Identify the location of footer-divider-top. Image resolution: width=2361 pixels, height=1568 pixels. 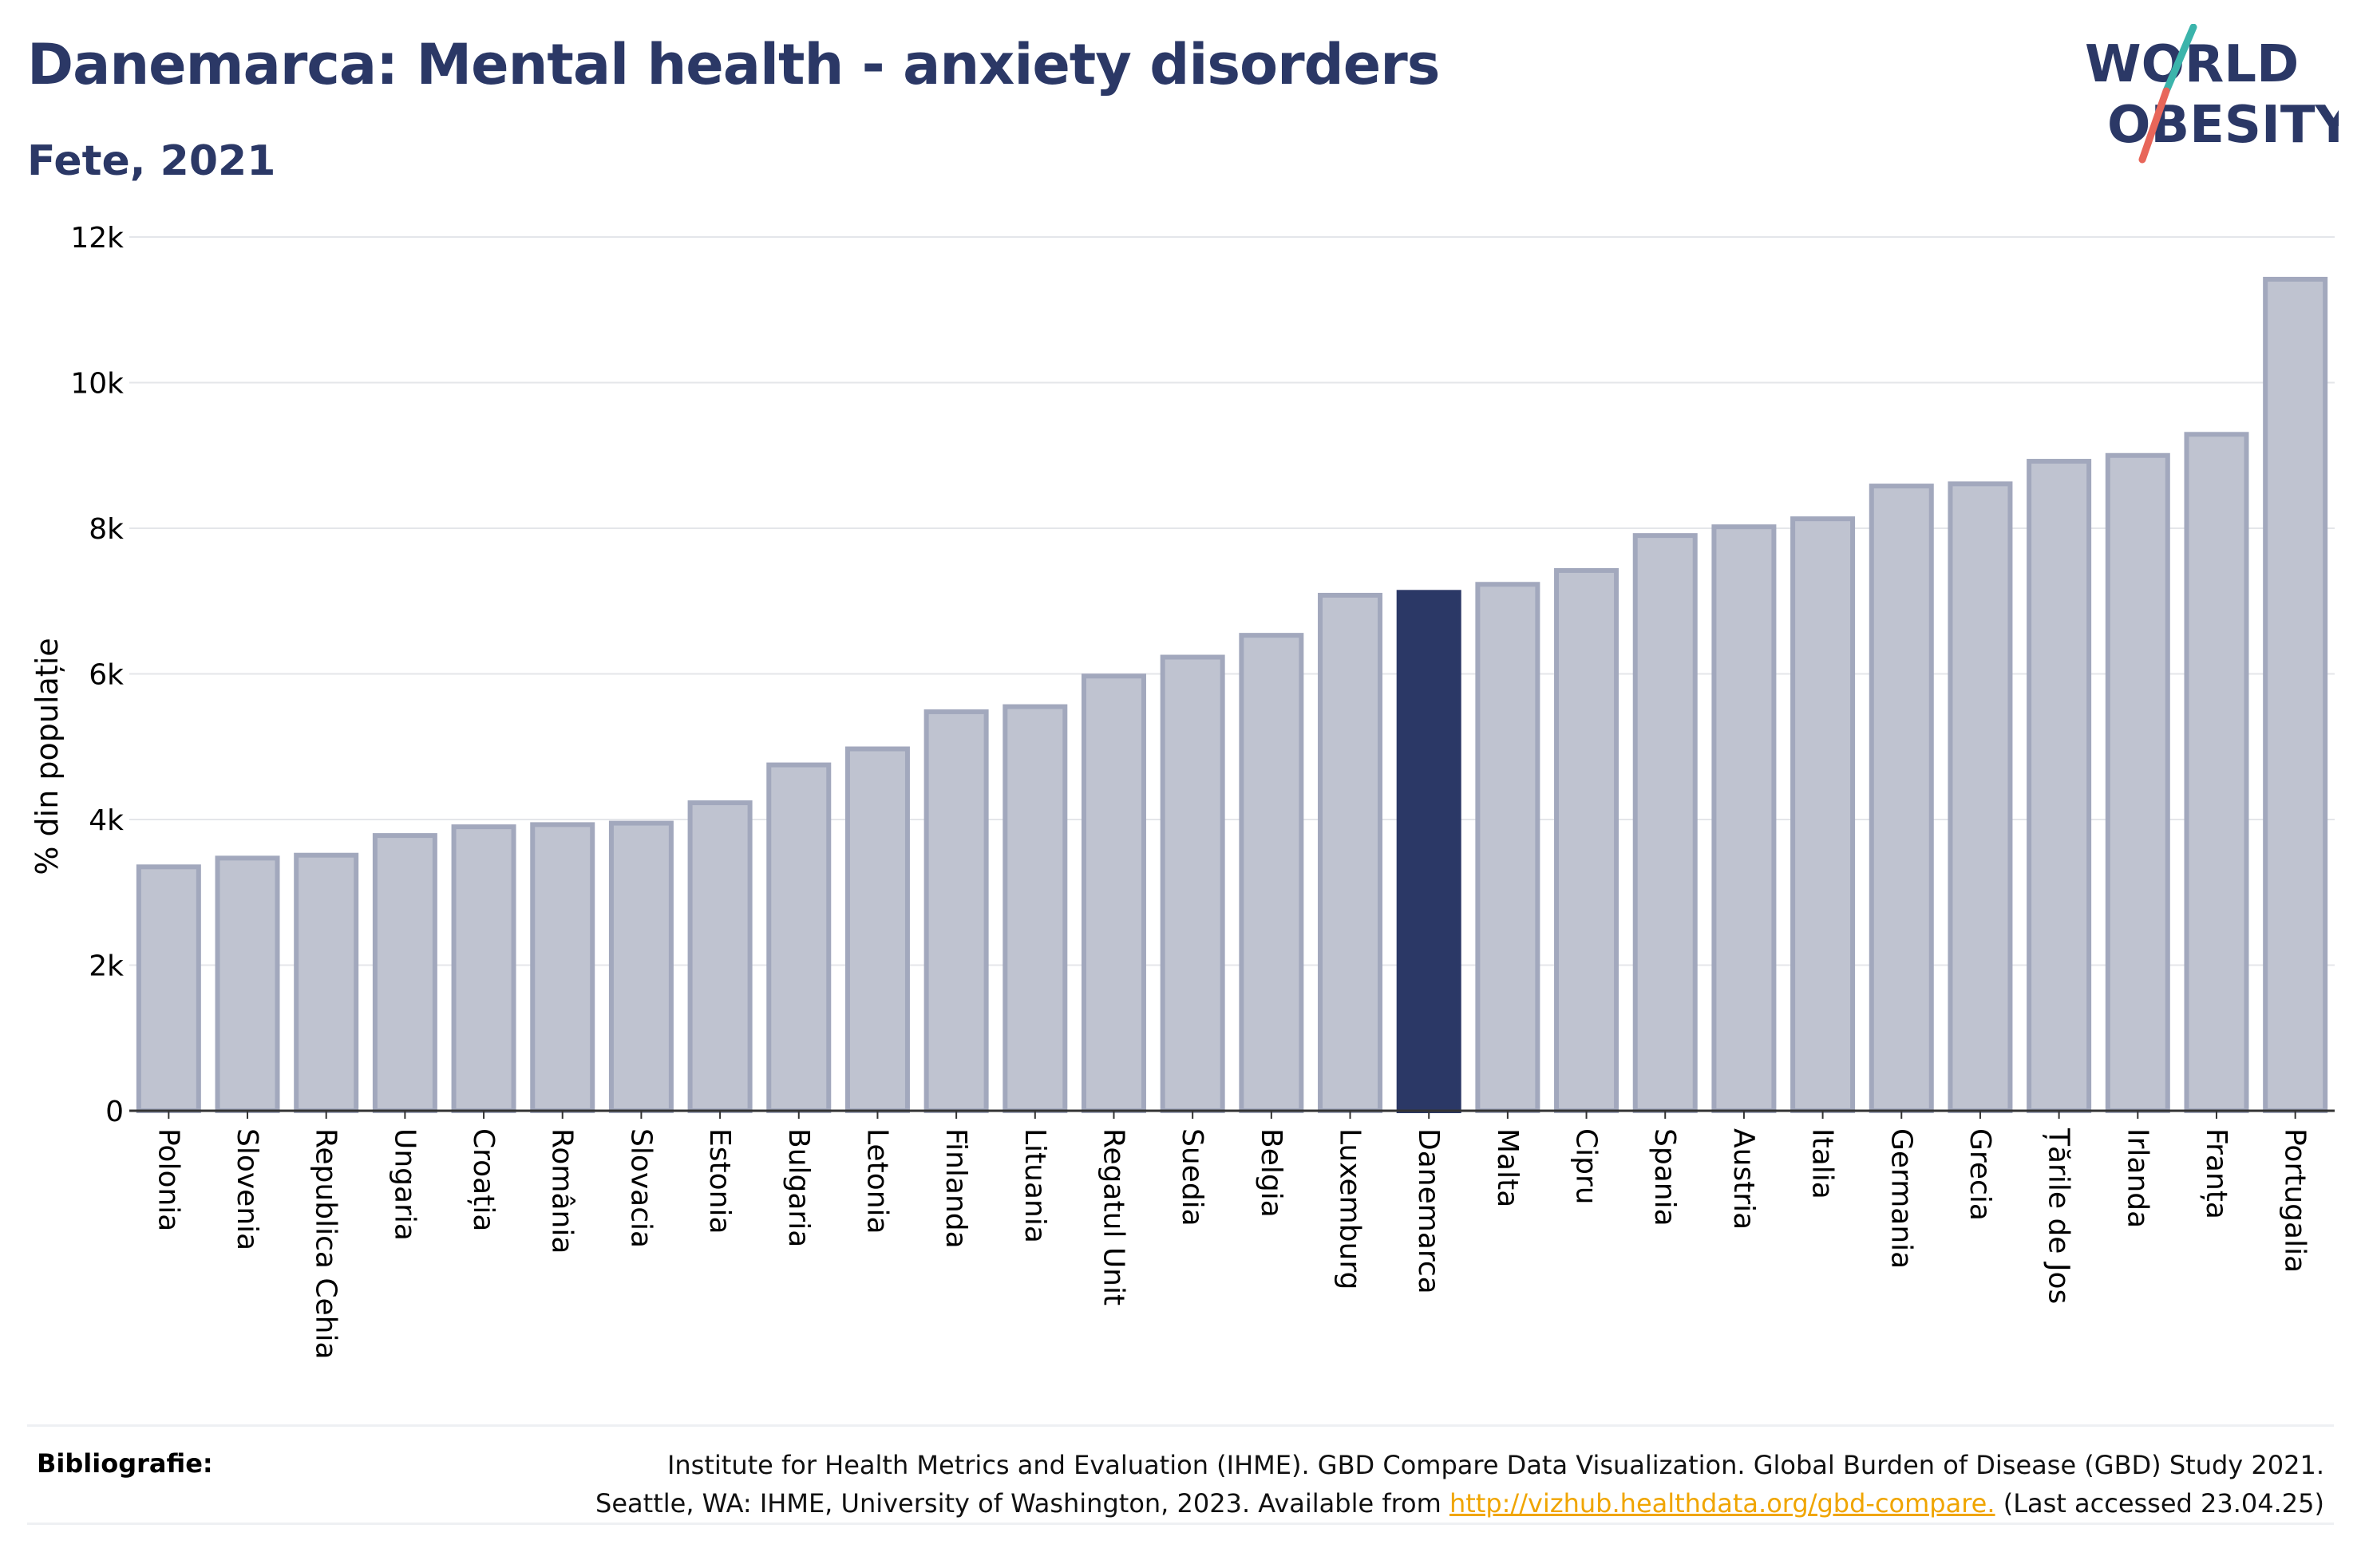
(1180, 1425).